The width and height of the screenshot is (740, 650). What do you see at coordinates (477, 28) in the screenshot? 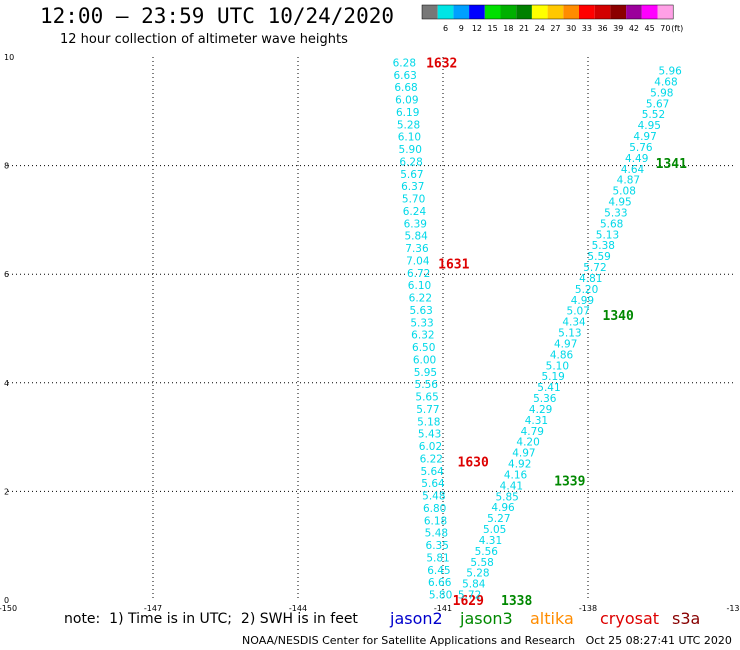
I see `legend-label: 12` at bounding box center [477, 28].